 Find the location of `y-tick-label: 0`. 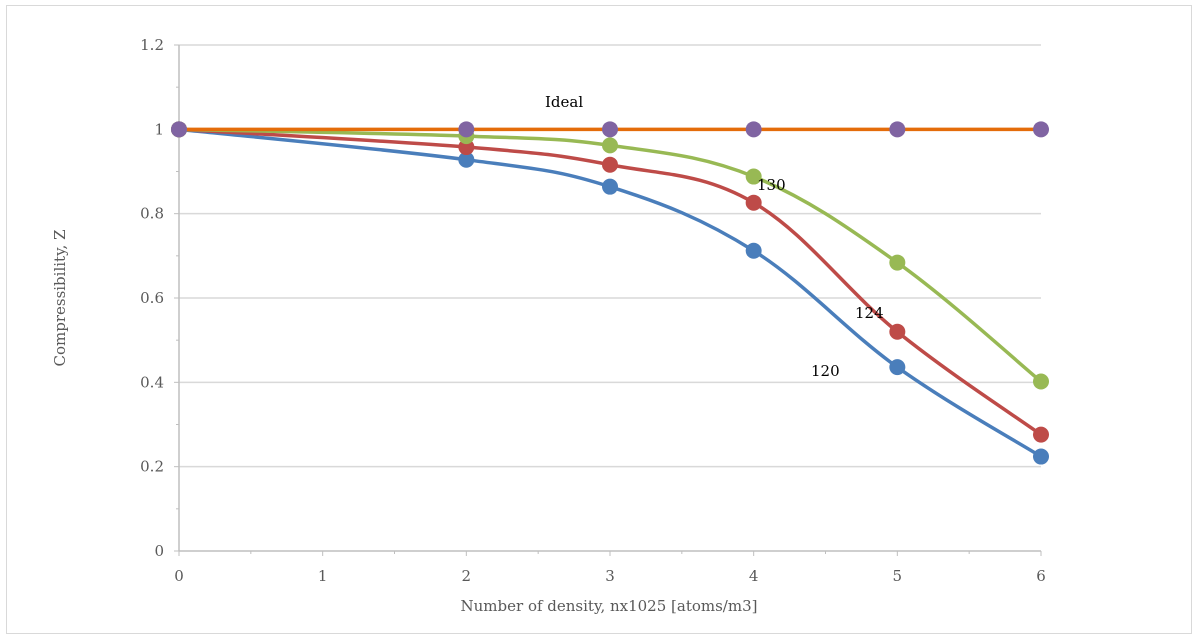

y-tick-label: 0 is located at coordinates (159, 551).